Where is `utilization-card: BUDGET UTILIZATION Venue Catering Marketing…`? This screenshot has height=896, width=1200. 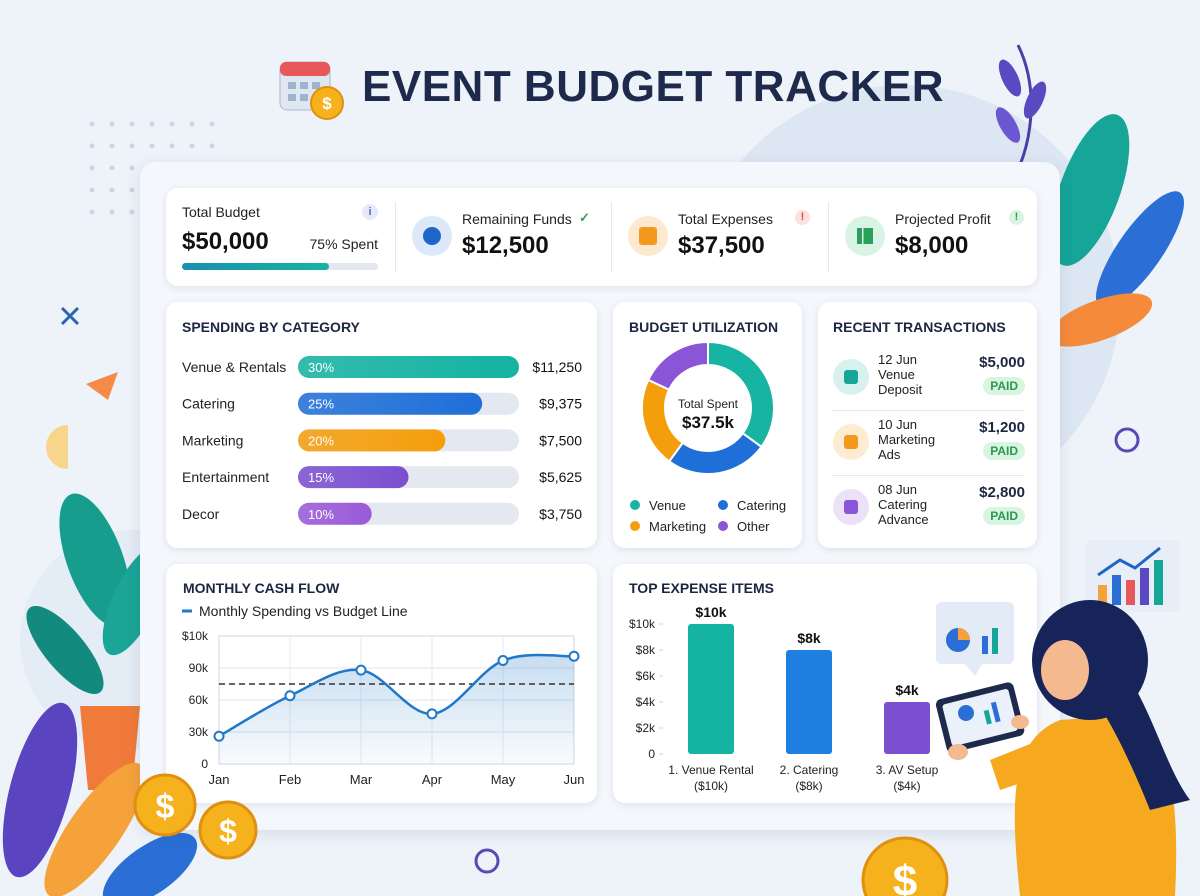
utilization-card: BUDGET UTILIZATION Venue Catering Marketing… is located at coordinates (707, 425).